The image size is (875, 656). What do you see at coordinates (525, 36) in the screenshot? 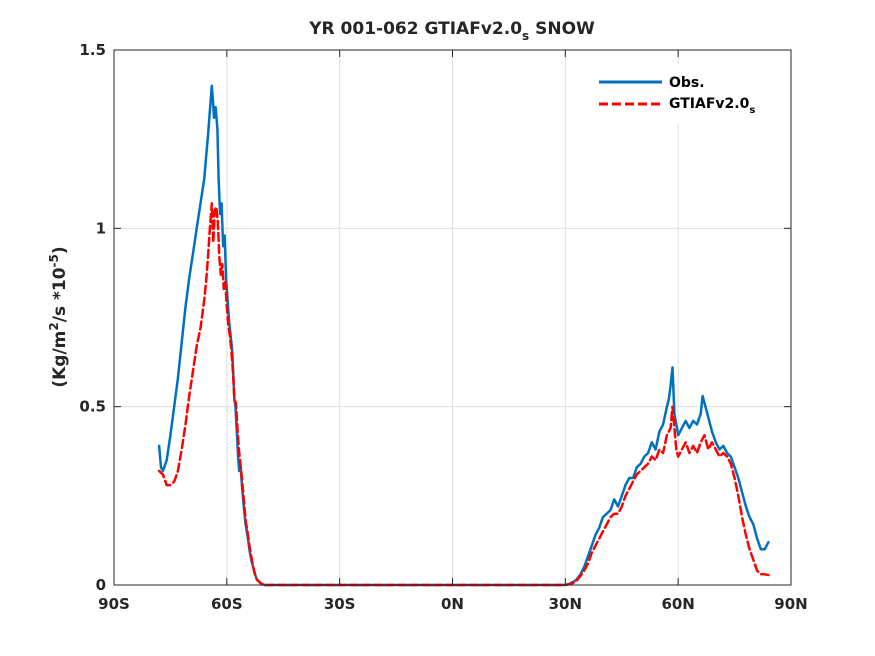
I see `chart-title-subscript: s` at bounding box center [525, 36].